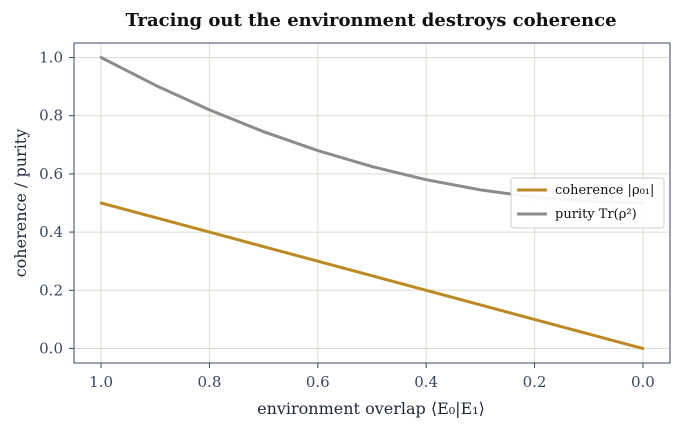  I want to click on y-tick-label: 0.2, so click(51, 290).